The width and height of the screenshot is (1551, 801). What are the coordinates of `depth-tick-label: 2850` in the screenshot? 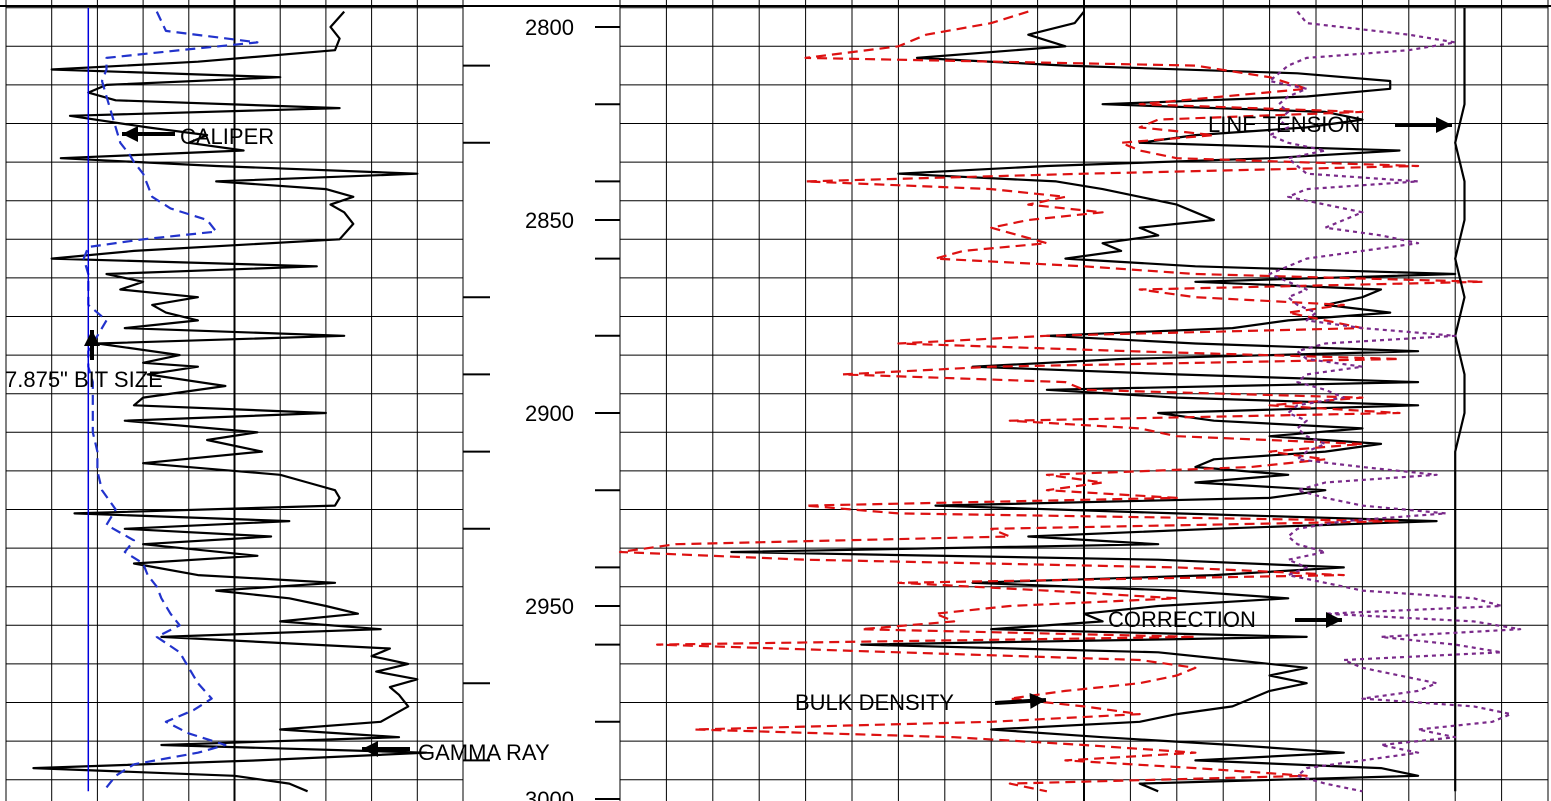 It's located at (549, 220).